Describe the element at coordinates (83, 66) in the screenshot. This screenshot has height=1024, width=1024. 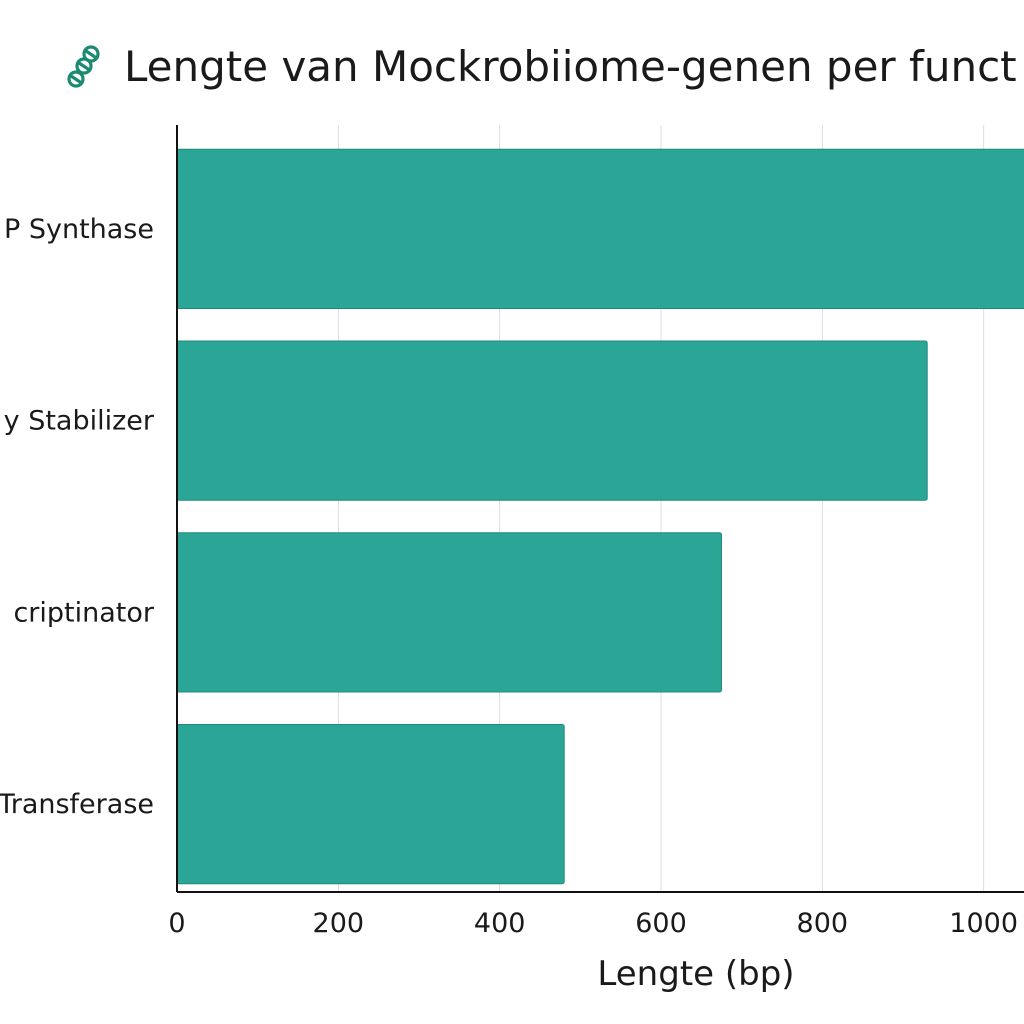
I see `dna-helix-icon` at that location.